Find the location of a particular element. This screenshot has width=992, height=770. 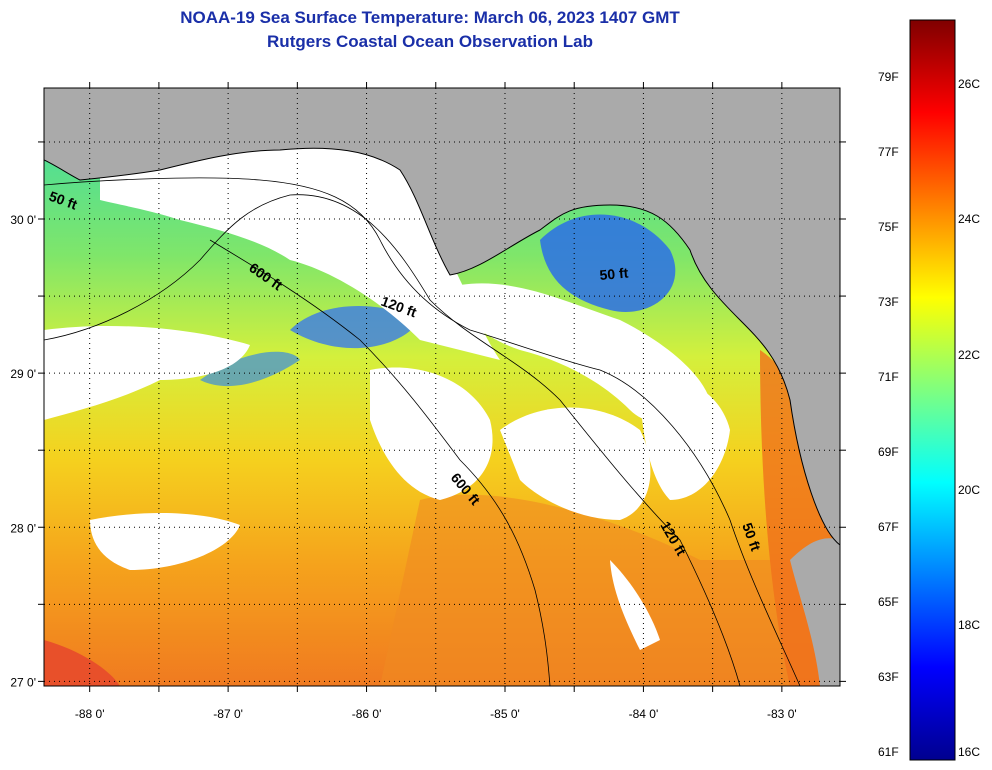

lon-tick-label: -85 0' is located at coordinates (505, 714).